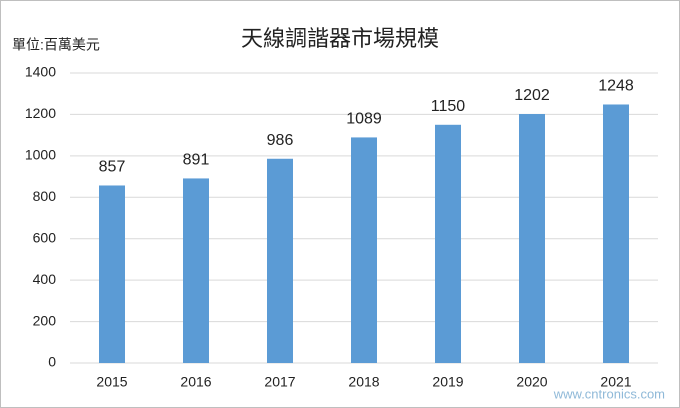 Image resolution: width=680 pixels, height=408 pixels. What do you see at coordinates (280, 140) in the screenshot?
I see `data-label: 986` at bounding box center [280, 140].